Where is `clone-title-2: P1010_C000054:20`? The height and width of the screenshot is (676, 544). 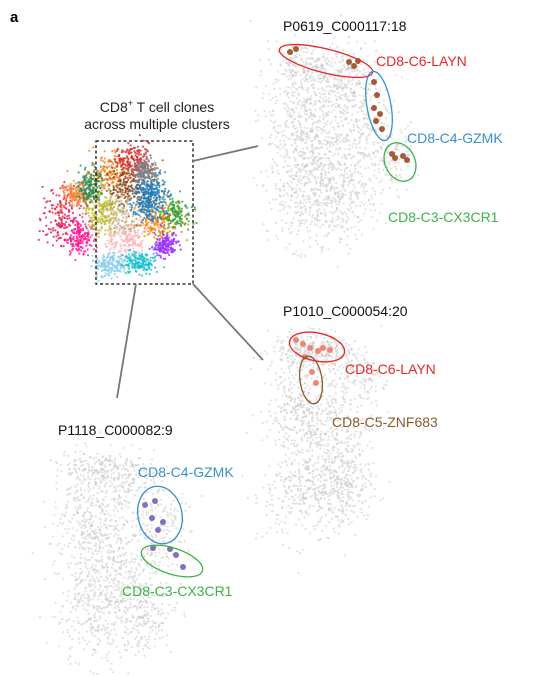 clone-title-2: P1010_C000054:20 is located at coordinates (345, 311).